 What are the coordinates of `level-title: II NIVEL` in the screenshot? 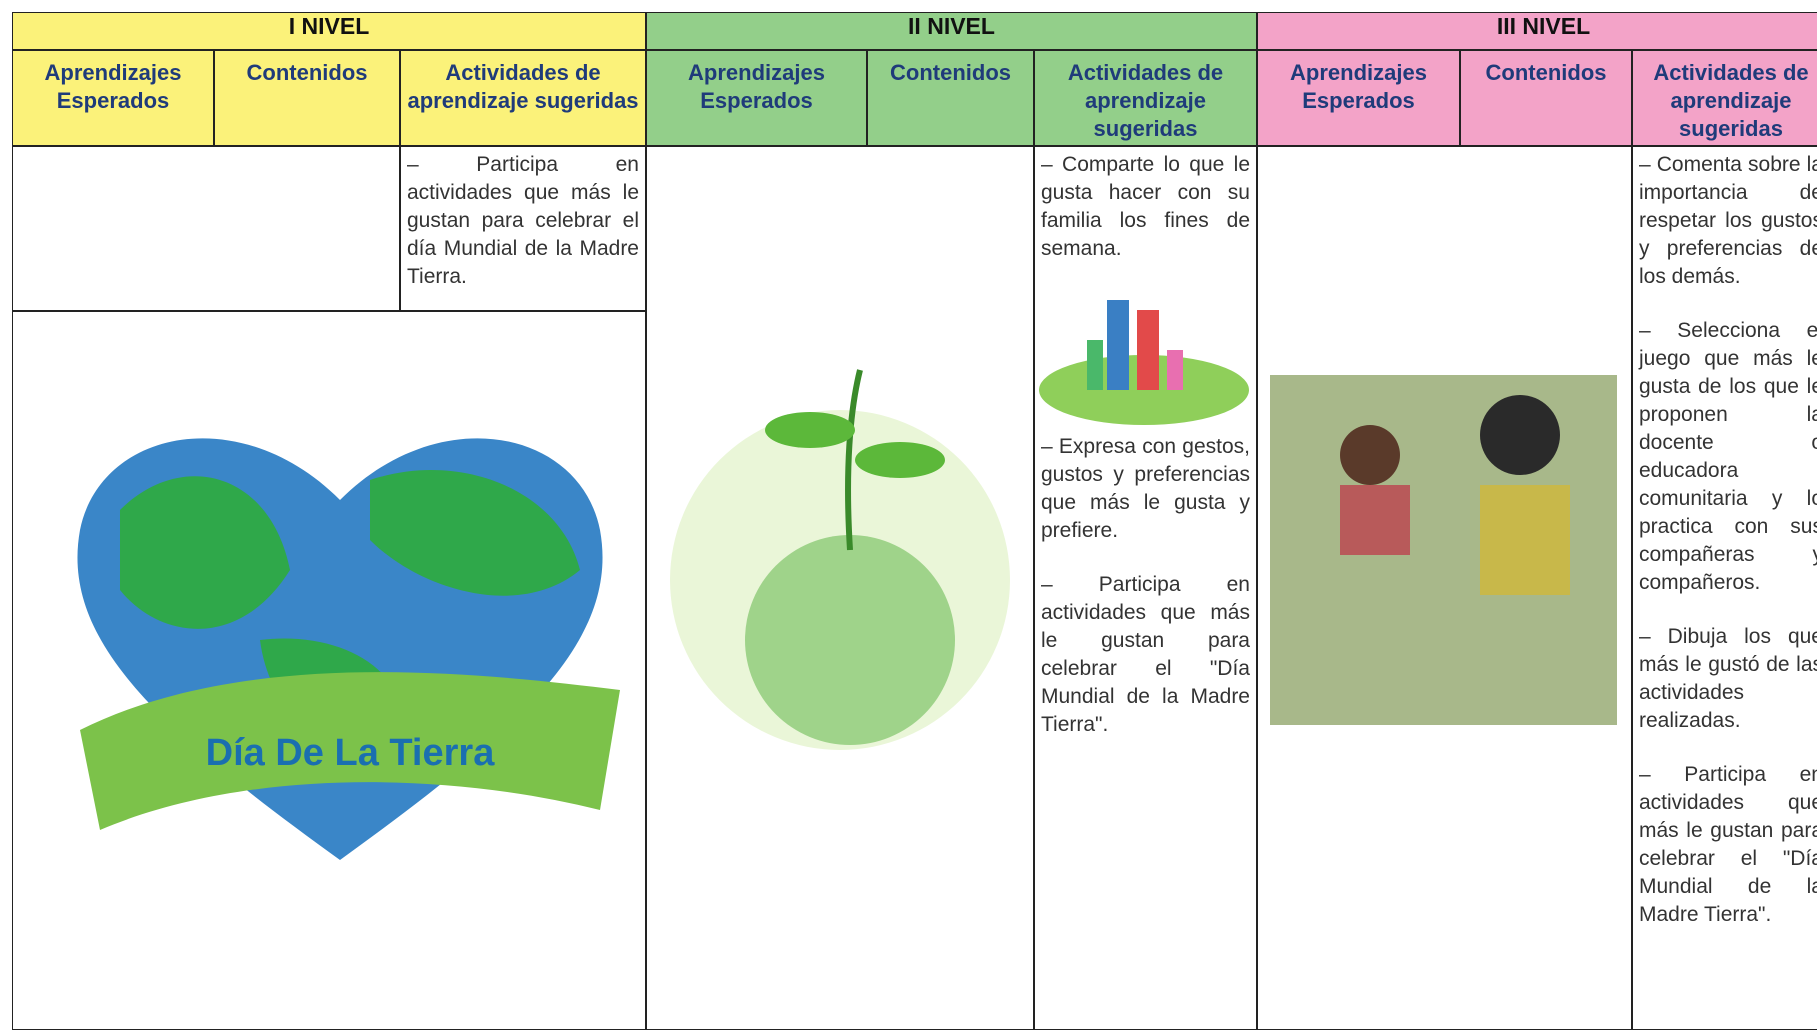 It's located at (951, 31).